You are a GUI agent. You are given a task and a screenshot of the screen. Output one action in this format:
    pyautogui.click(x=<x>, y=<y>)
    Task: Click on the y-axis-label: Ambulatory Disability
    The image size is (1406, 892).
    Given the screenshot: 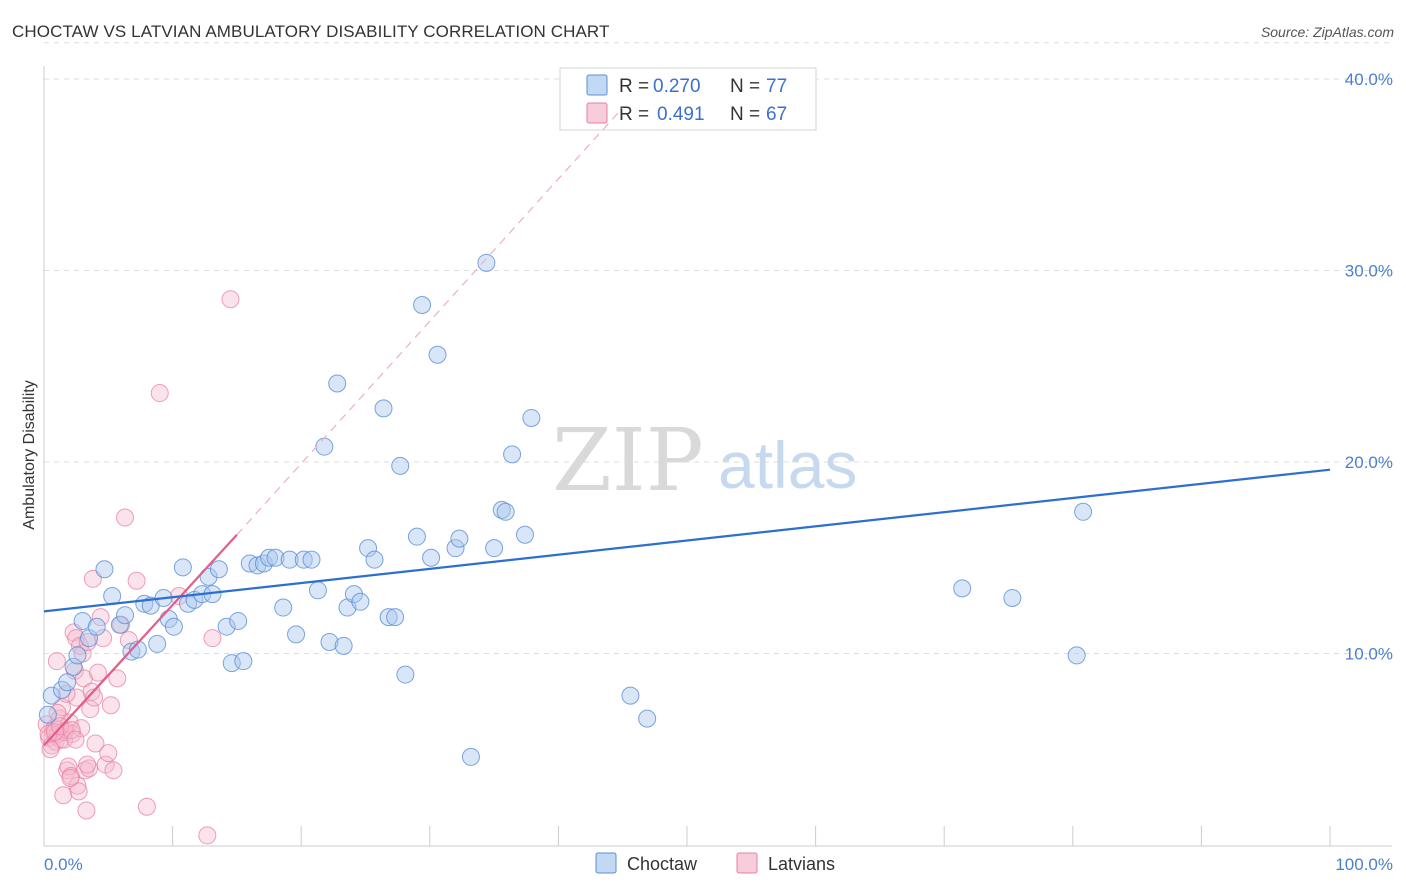 What is the action you would take?
    pyautogui.click(x=29, y=454)
    